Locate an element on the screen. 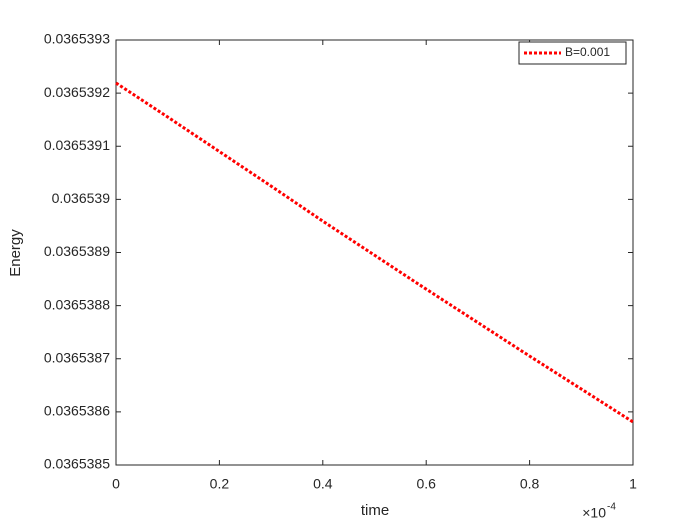 The width and height of the screenshot is (700, 525). x-tick-label: 0.6 is located at coordinates (426, 484).